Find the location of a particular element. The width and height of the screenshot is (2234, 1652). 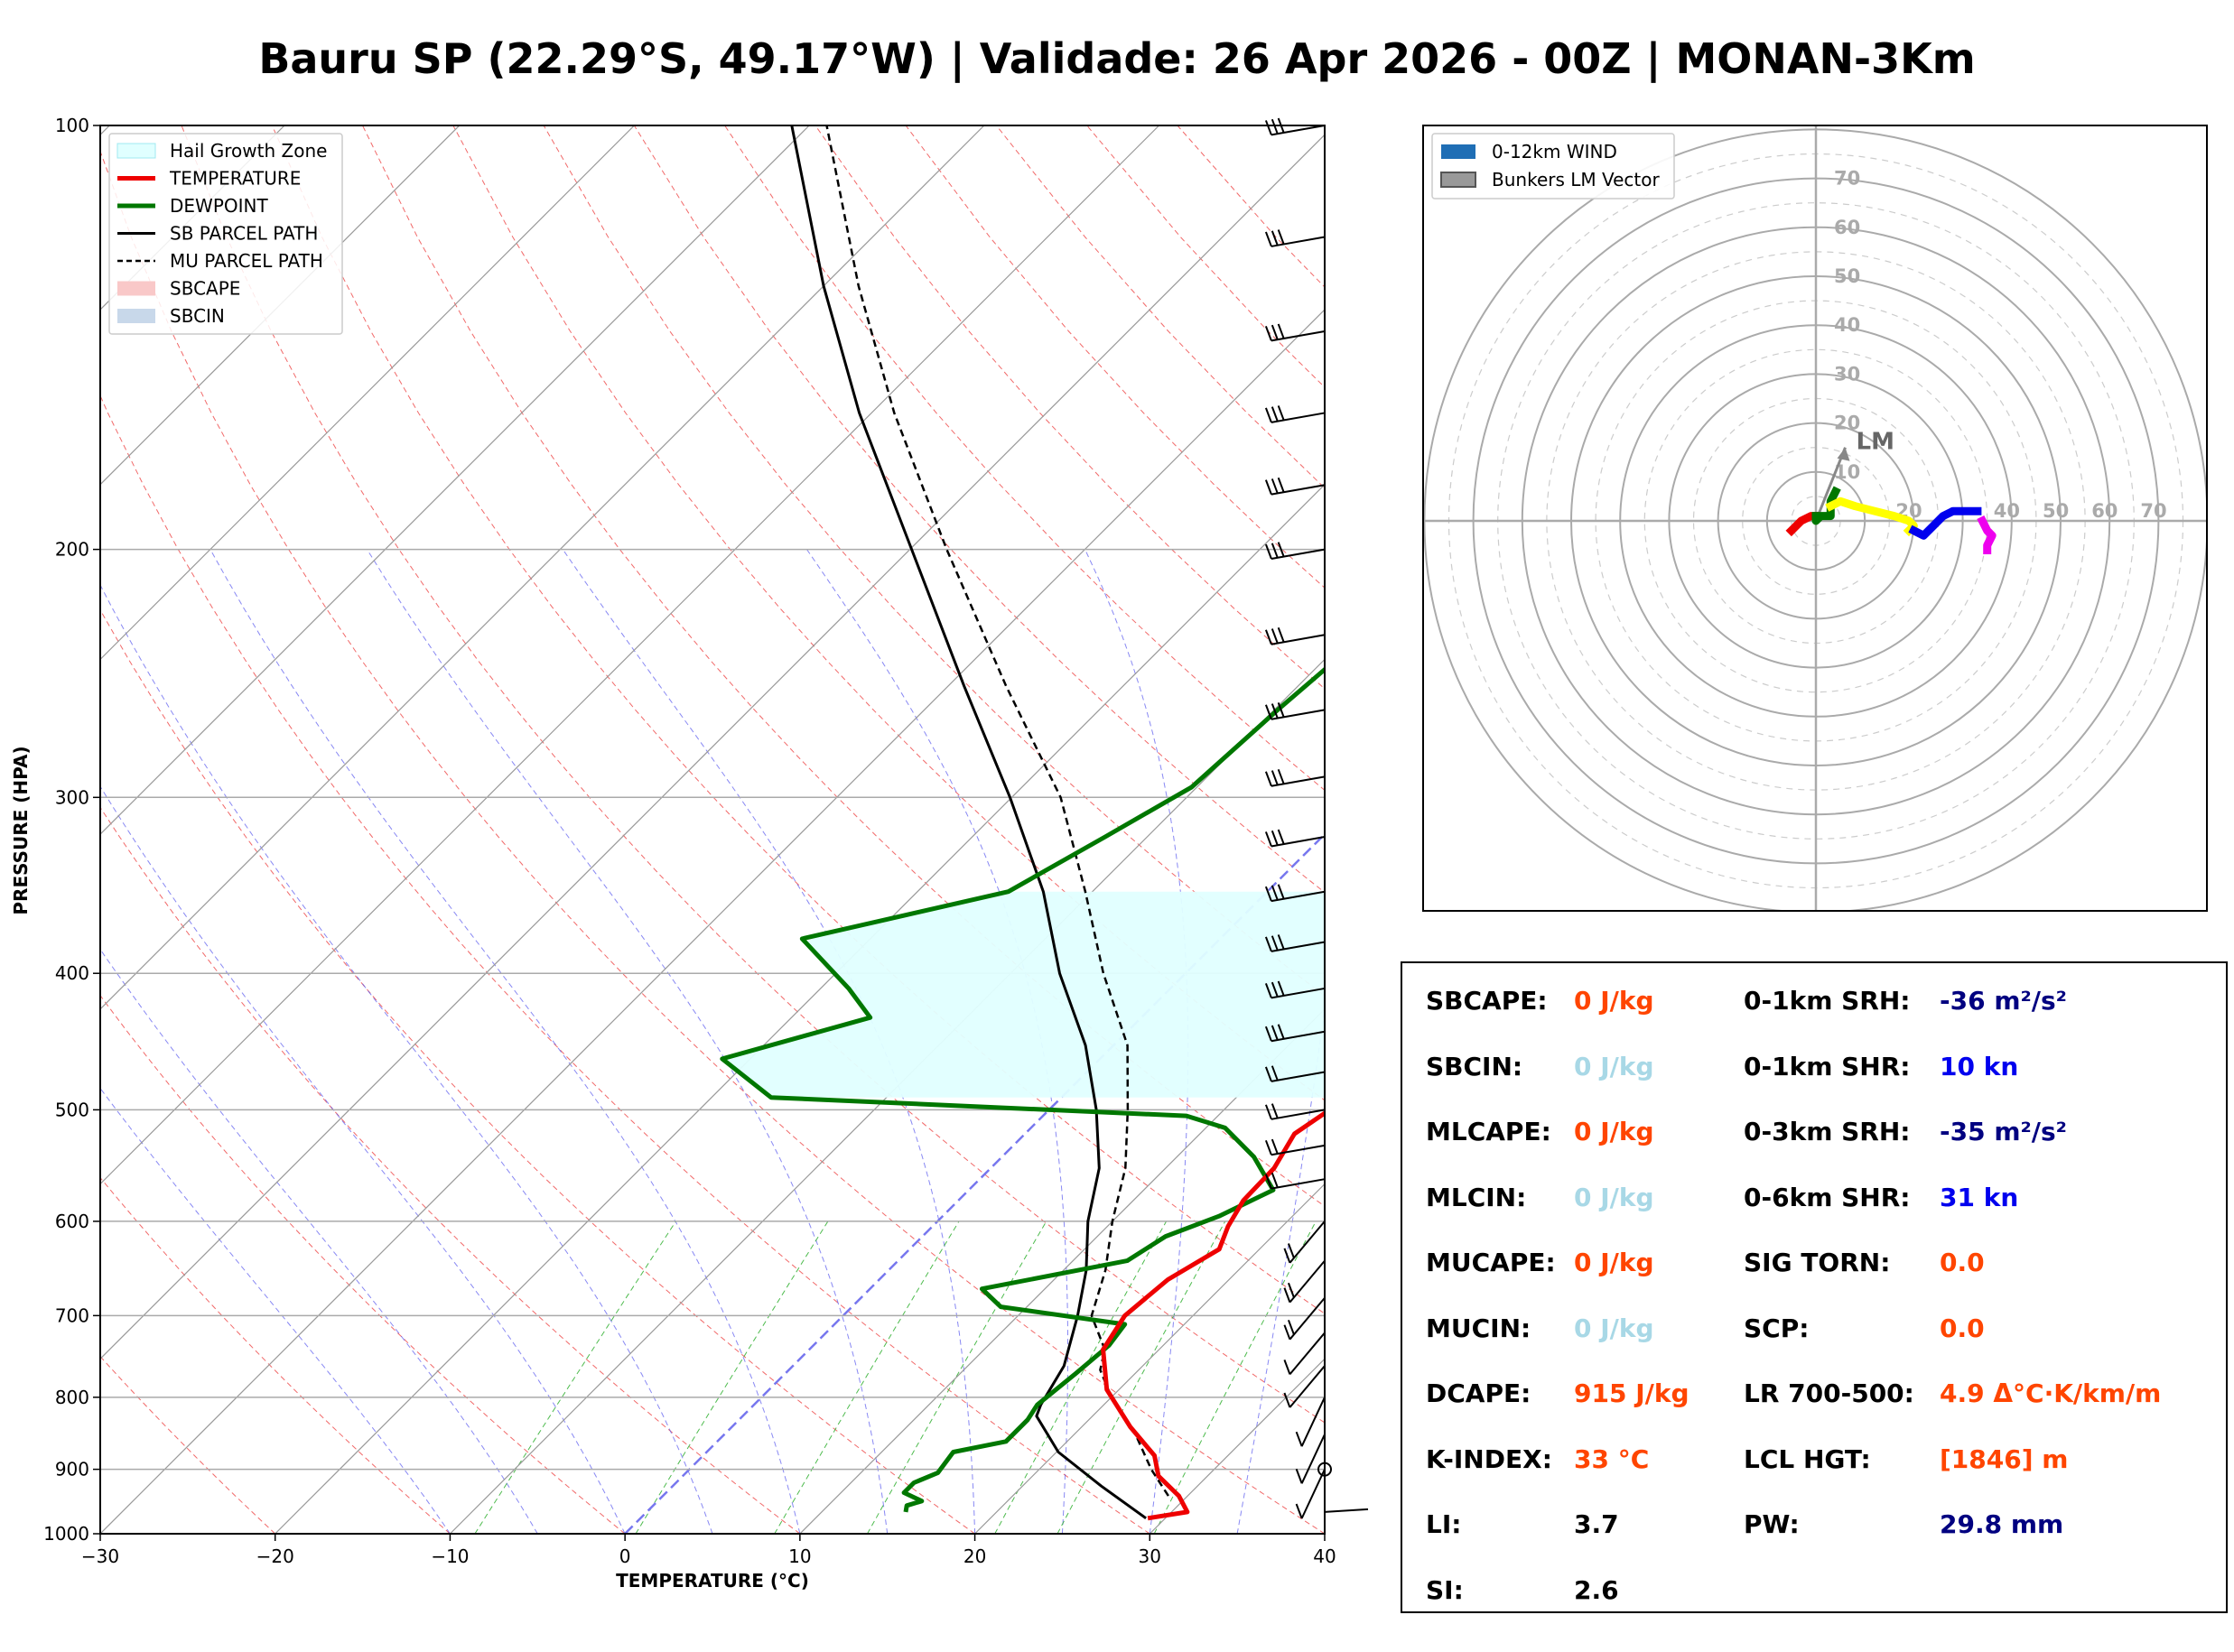

hodo-ring-label: 30 is located at coordinates (1847, 374).